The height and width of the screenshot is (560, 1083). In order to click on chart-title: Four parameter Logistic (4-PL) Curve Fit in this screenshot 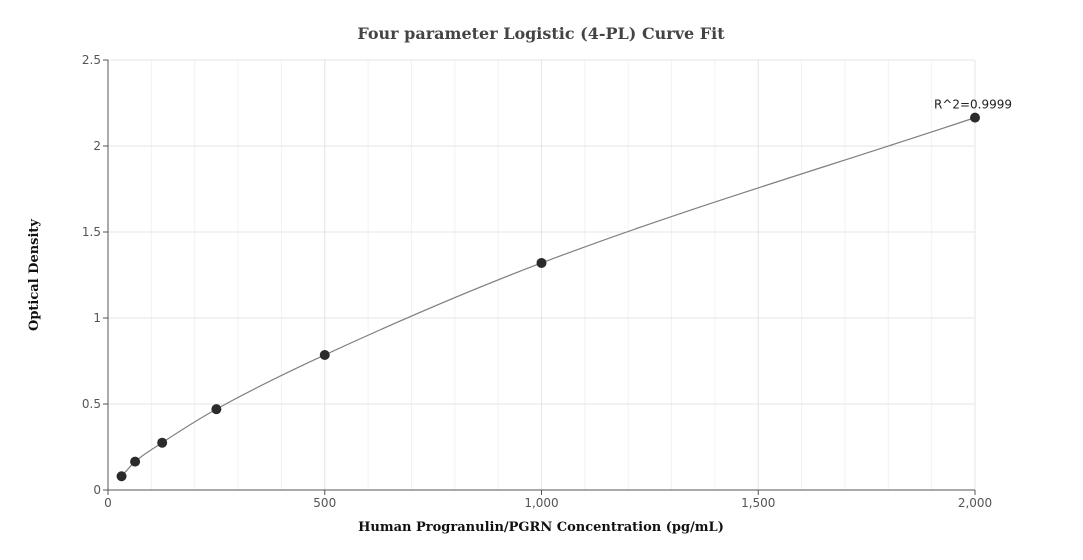, I will do `click(541, 33)`.